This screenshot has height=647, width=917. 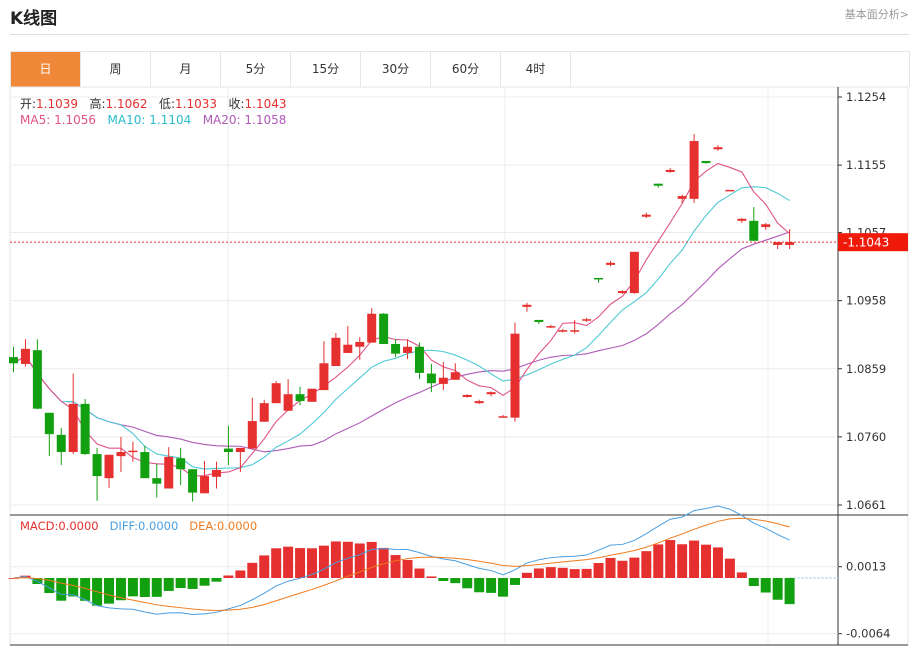 I want to click on period-tabs: 日 周 月 5分 15分 30分 60分 4时, so click(x=460, y=69).